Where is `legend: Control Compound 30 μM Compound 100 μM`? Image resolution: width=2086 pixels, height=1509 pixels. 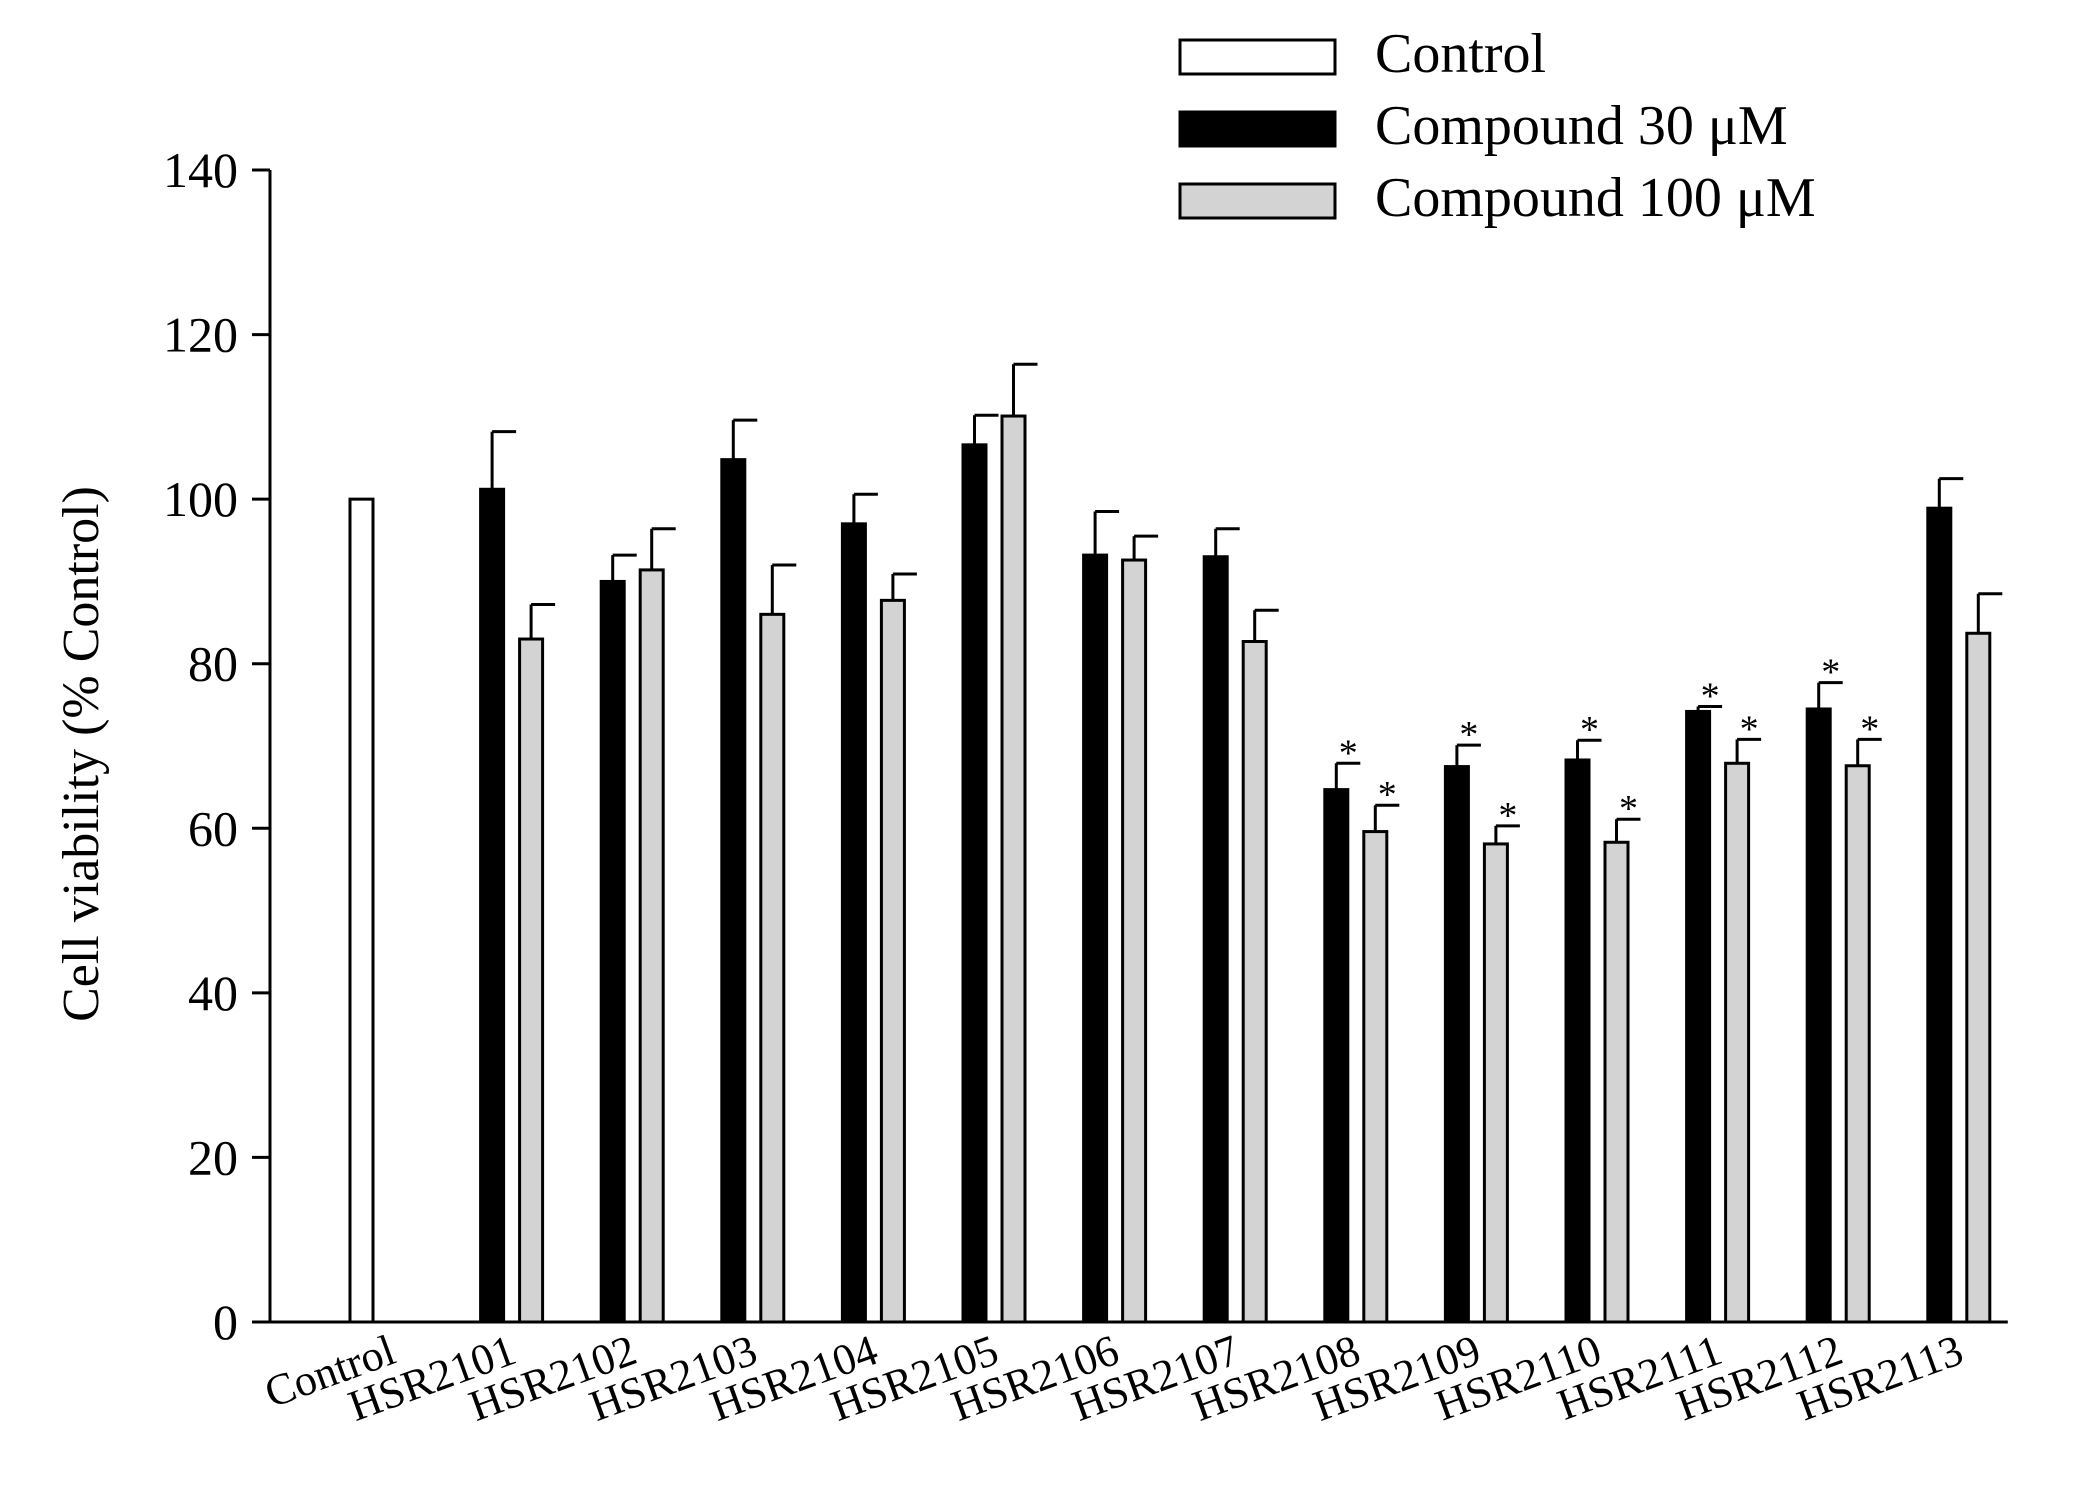
legend: Control Compound 30 μM Compound 100 μM is located at coordinates (1497, 126).